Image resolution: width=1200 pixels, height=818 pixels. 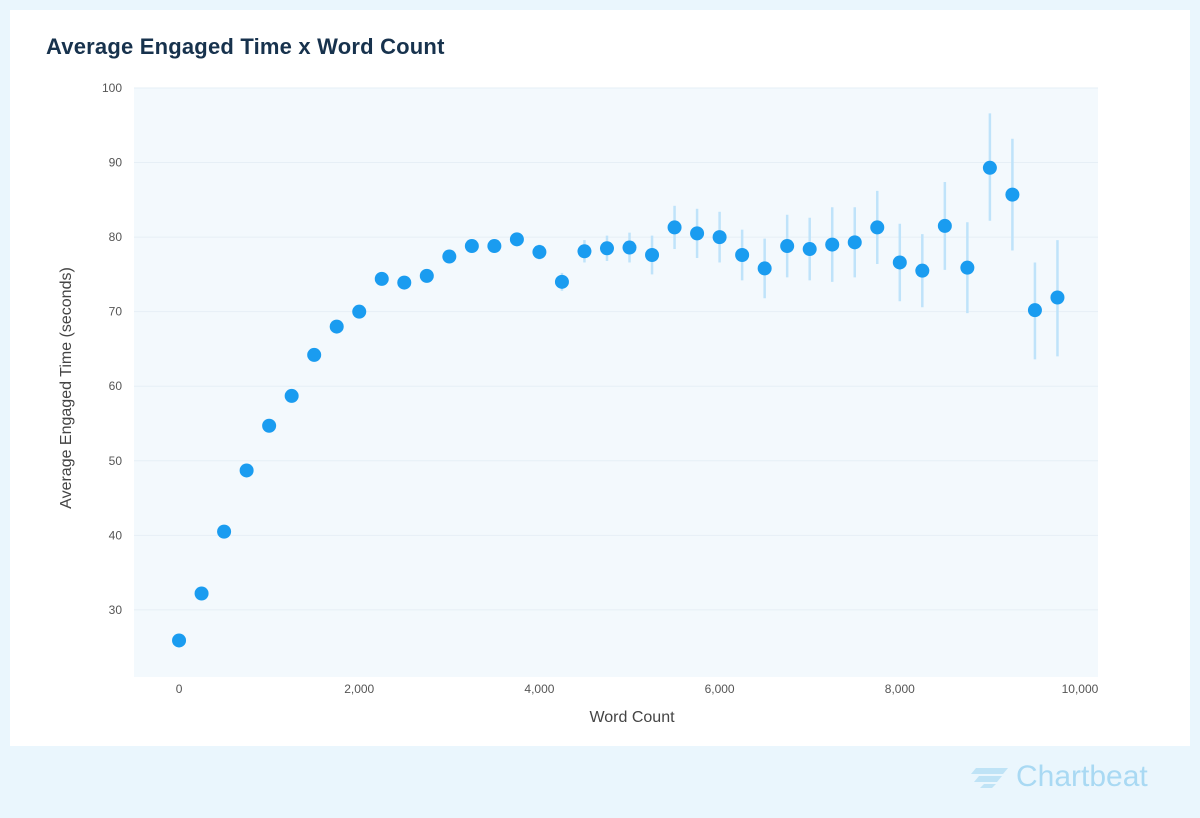 I want to click on chartbeat-logo: Chartbeat, so click(x=1059, y=777).